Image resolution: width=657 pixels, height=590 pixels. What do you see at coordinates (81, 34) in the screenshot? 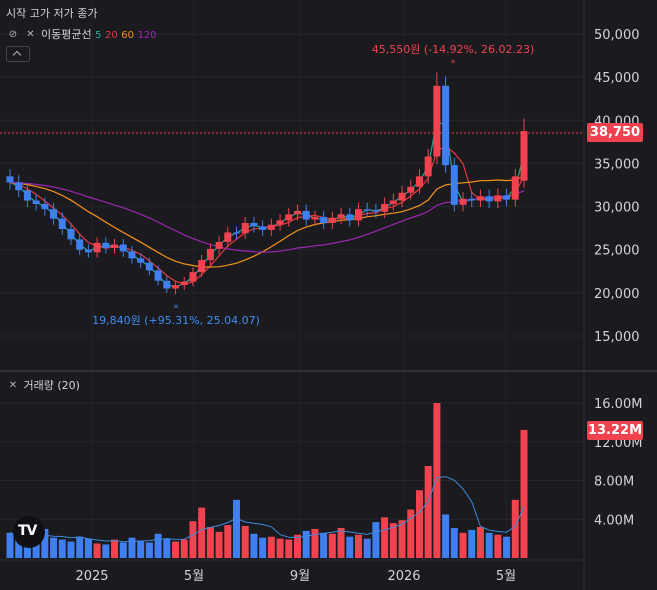
I see `ma-legend: ⊘ ✕ 이동평균선 5 20 60 120` at bounding box center [81, 34].